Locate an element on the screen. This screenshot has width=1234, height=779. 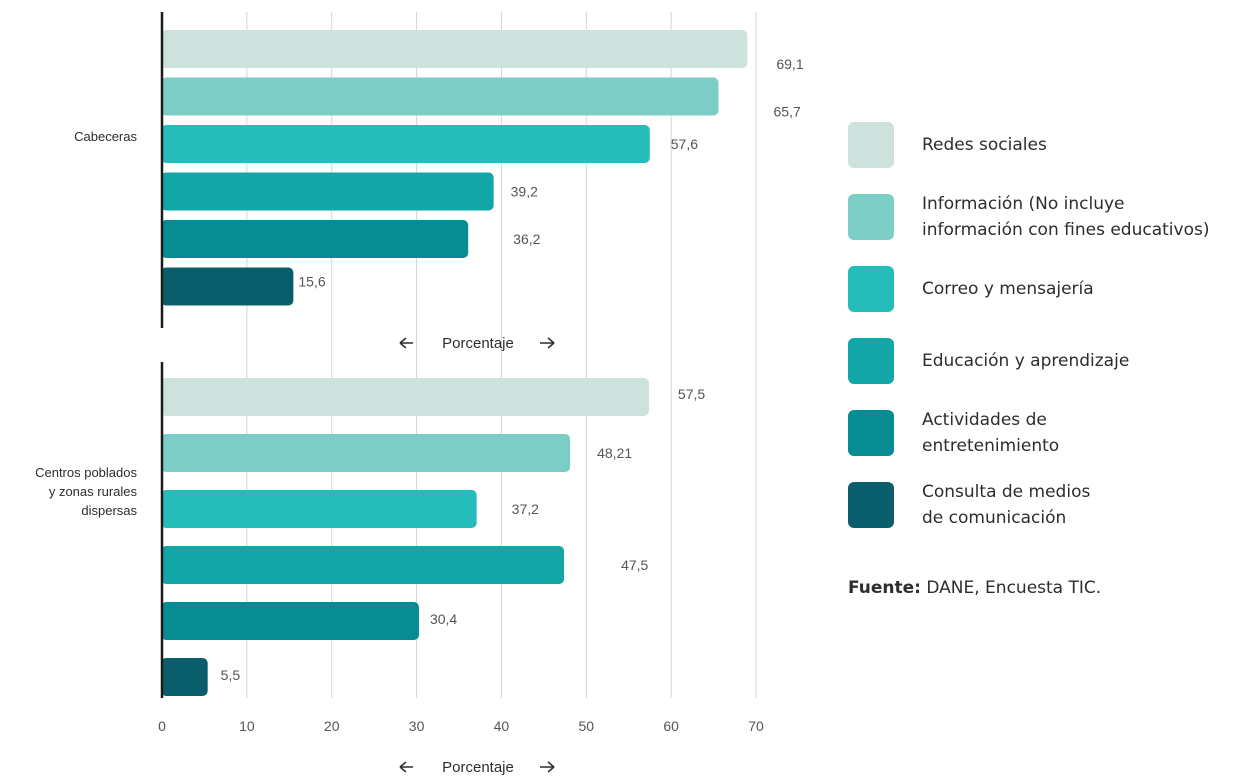
x-tick-label: 30 is located at coordinates (417, 726).